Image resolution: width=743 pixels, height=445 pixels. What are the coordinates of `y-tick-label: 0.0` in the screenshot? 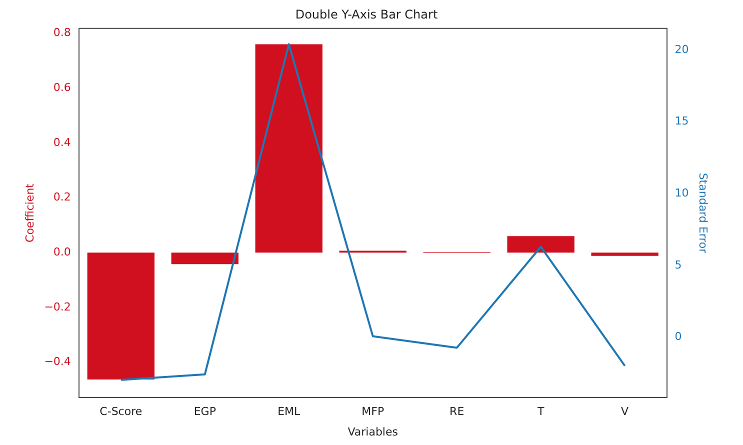 It's located at (62, 251).